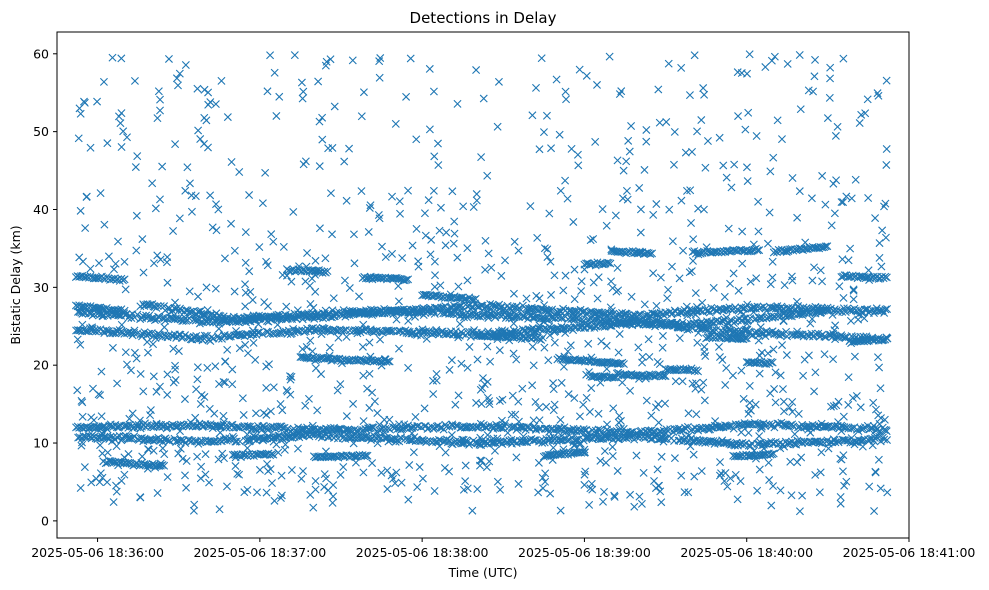 The image size is (989, 590). Describe the element at coordinates (41, 131) in the screenshot. I see `y-tick-label: 50` at that location.